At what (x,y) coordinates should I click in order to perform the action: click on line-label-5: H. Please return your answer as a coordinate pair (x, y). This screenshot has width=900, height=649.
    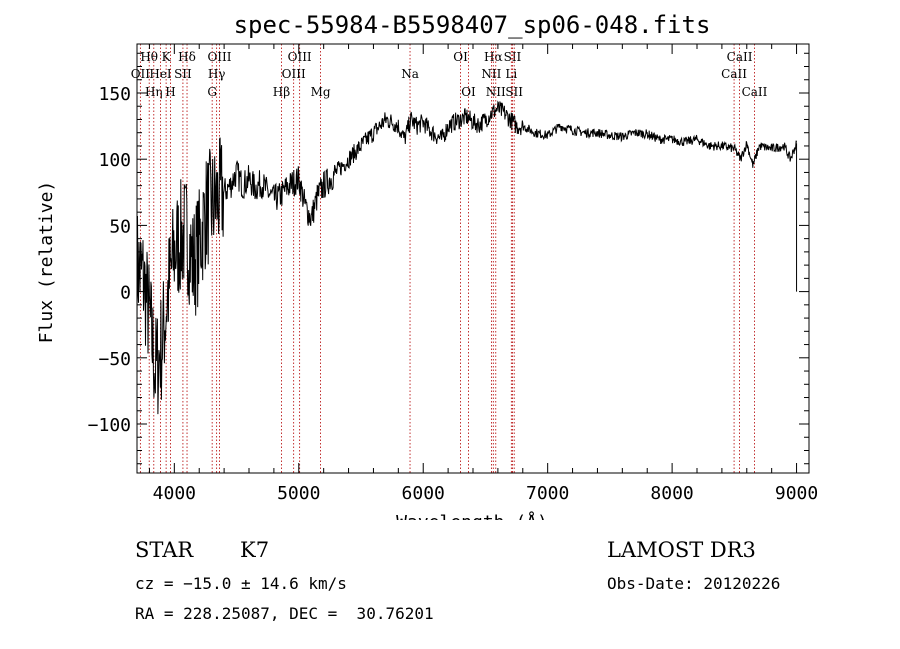
    Looking at the image, I should click on (170, 92).